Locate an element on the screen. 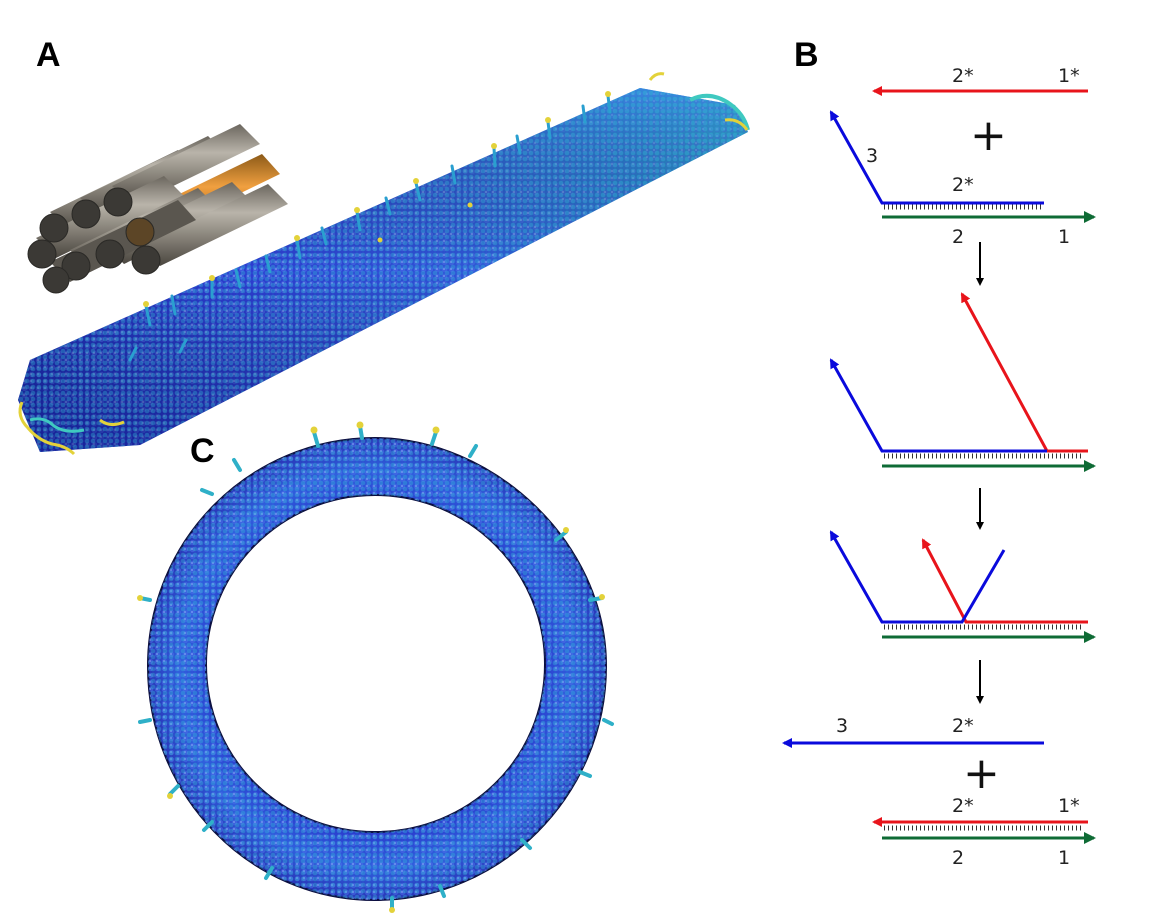 This screenshot has height=916, width=1165. plus-sign-1: + is located at coordinates (988, 135).